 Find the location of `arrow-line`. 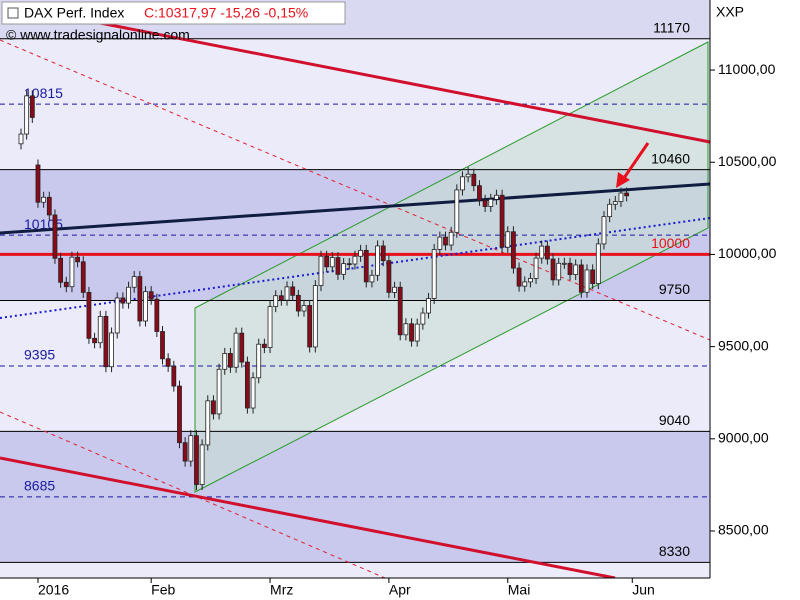

arrow-line is located at coordinates (636, 160).